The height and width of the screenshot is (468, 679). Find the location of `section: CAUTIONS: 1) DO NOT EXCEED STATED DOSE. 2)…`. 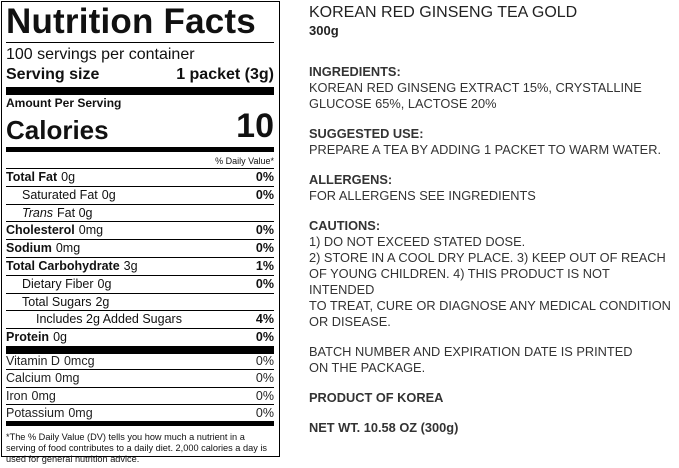

section: CAUTIONS: 1) DO NOT EXCEED STATED DOSE. 2)… is located at coordinates (493, 274).